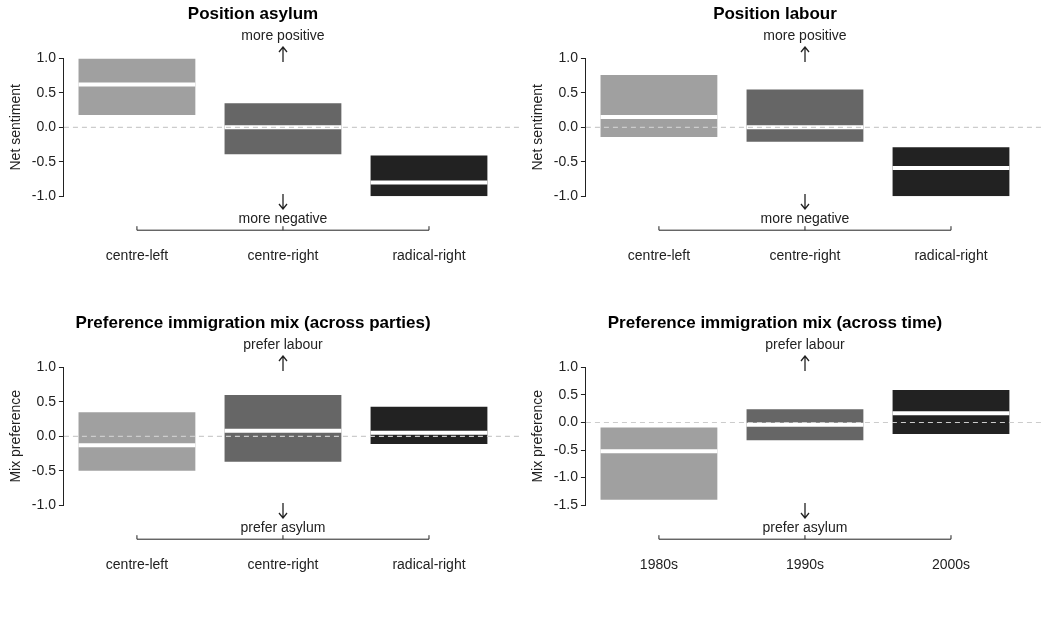 This screenshot has height=618, width=1045. What do you see at coordinates (775, 322) in the screenshot?
I see `chart-title: Preference immigration mix (across time)` at bounding box center [775, 322].